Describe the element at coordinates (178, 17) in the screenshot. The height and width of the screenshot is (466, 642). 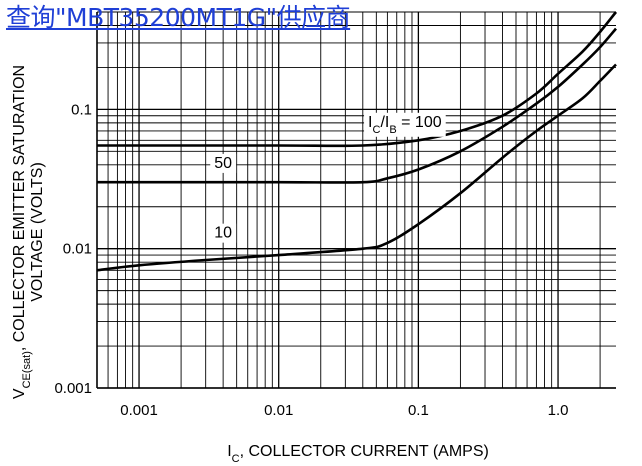
I see `supplier-search-link: 查询"MBT35200MT1G"供应商` at that location.